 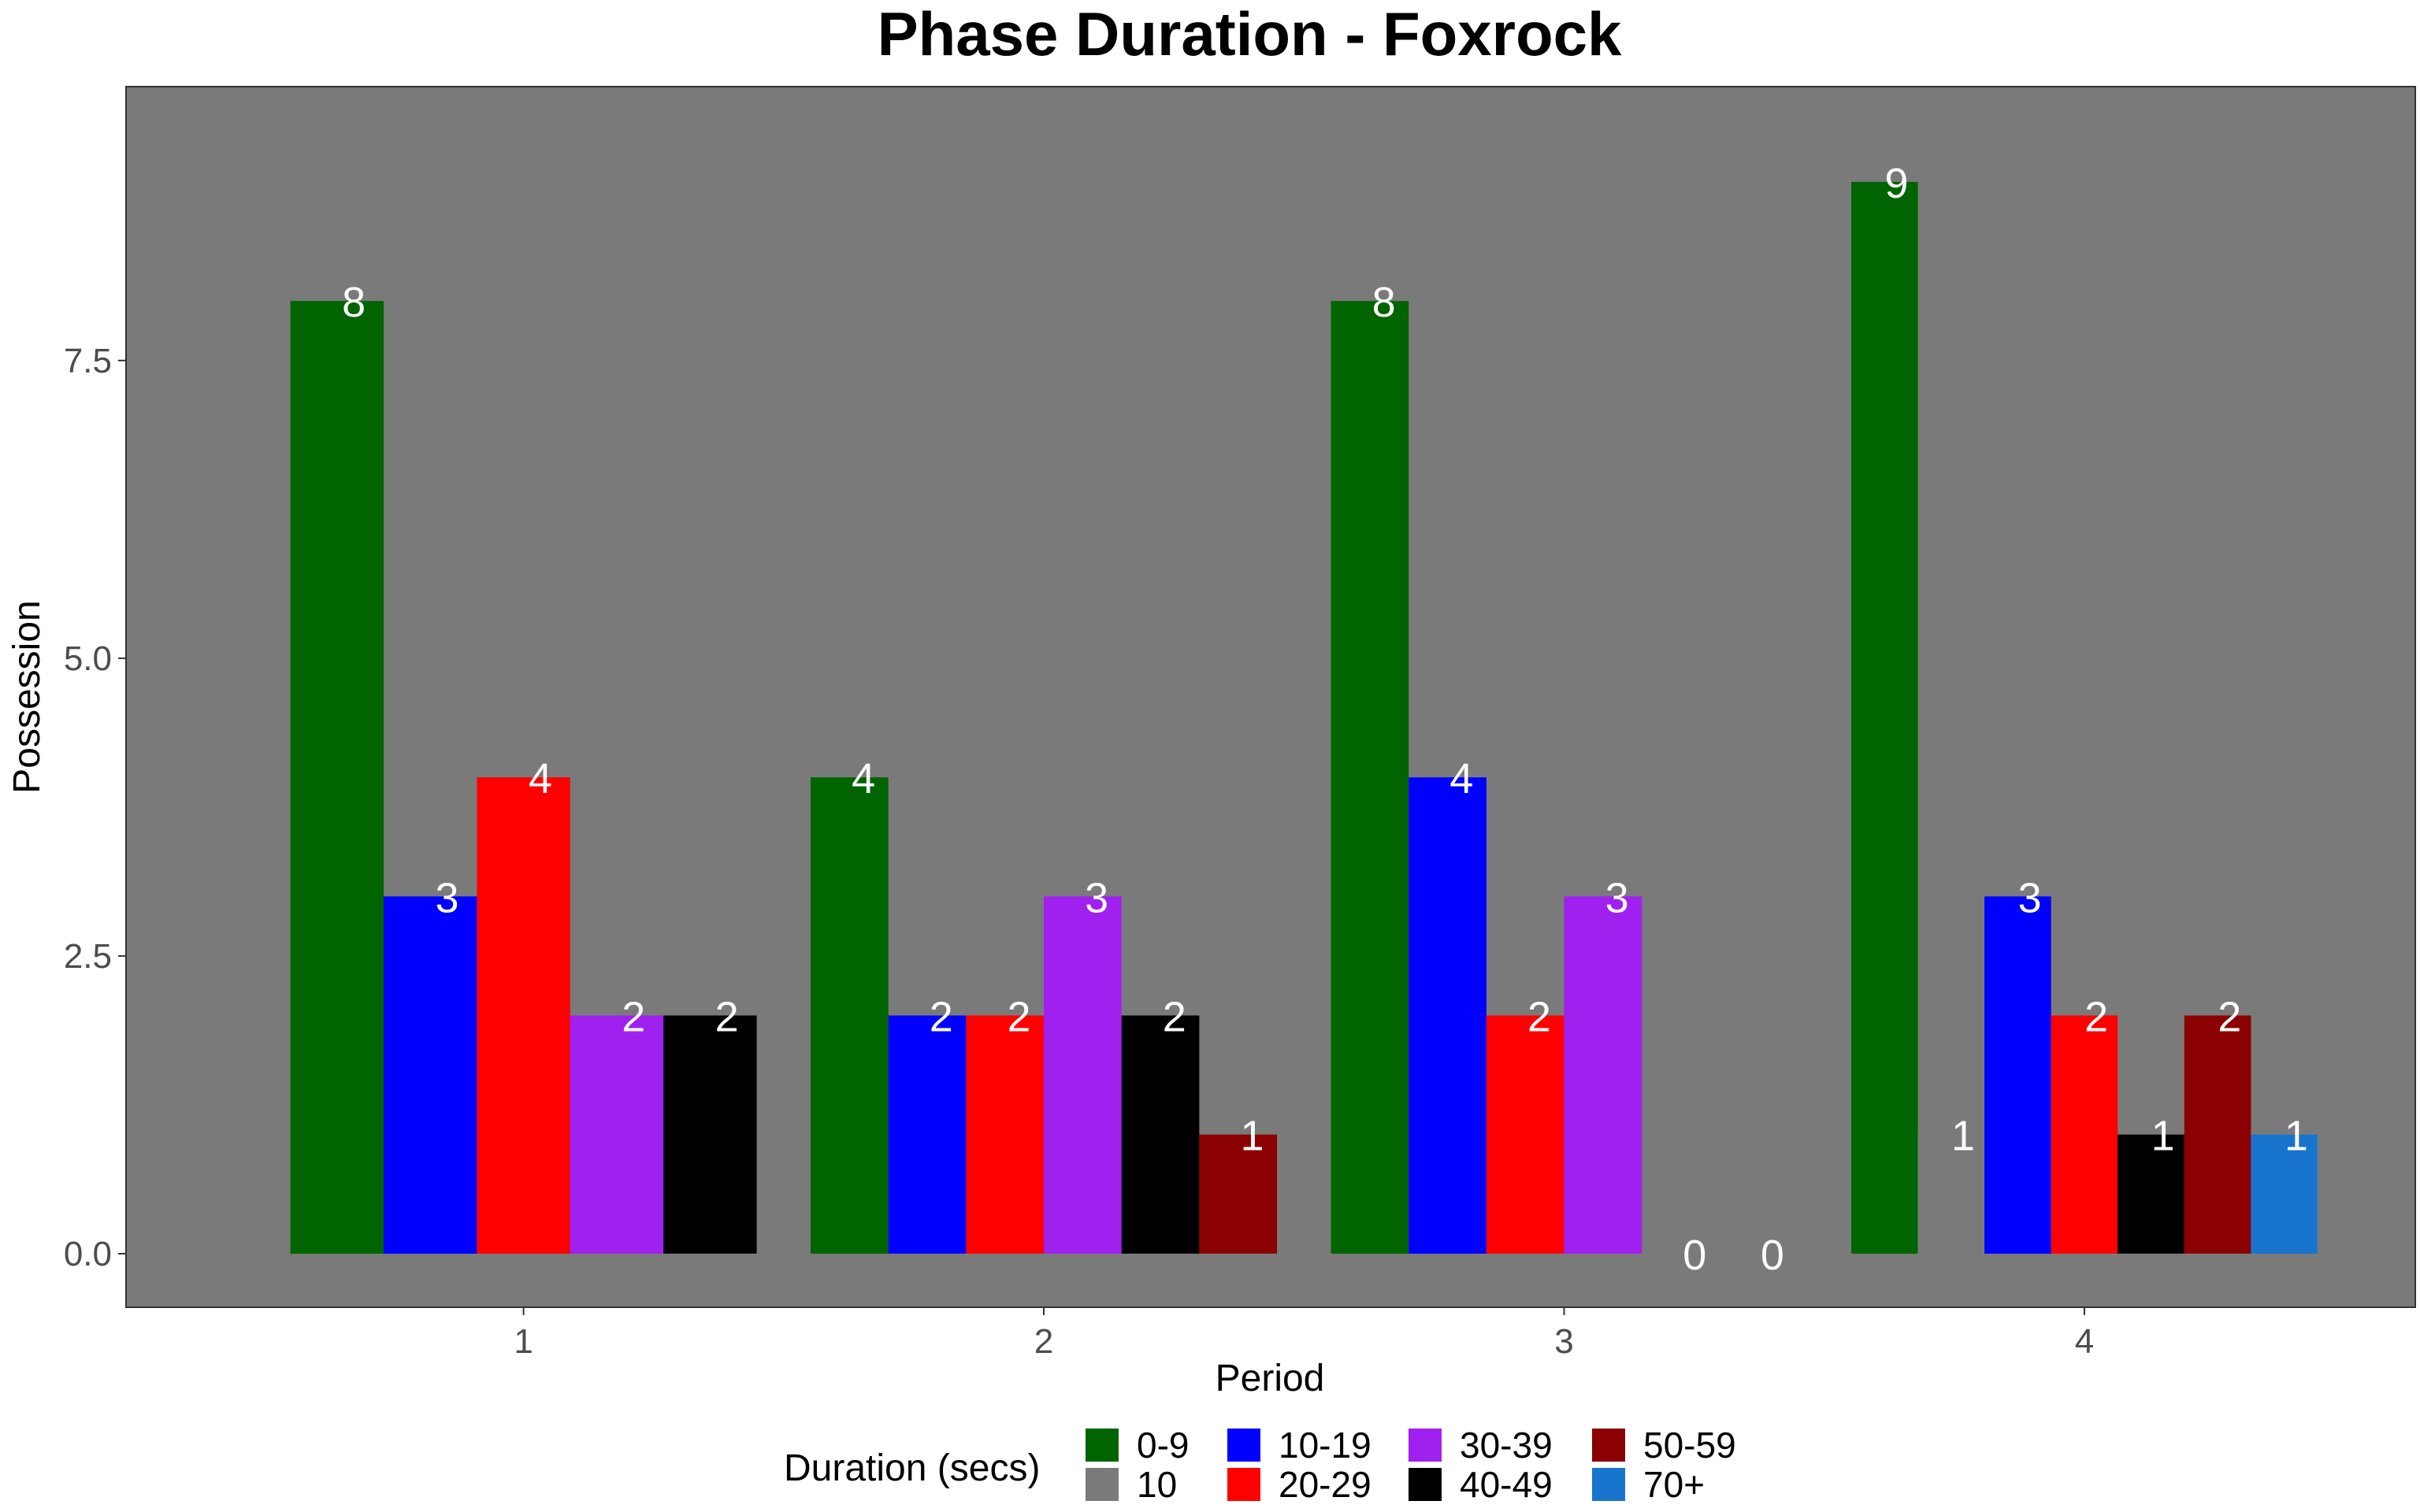 What do you see at coordinates (1250, 34) in the screenshot?
I see `chart-title: Phase Duration - Foxrock` at bounding box center [1250, 34].